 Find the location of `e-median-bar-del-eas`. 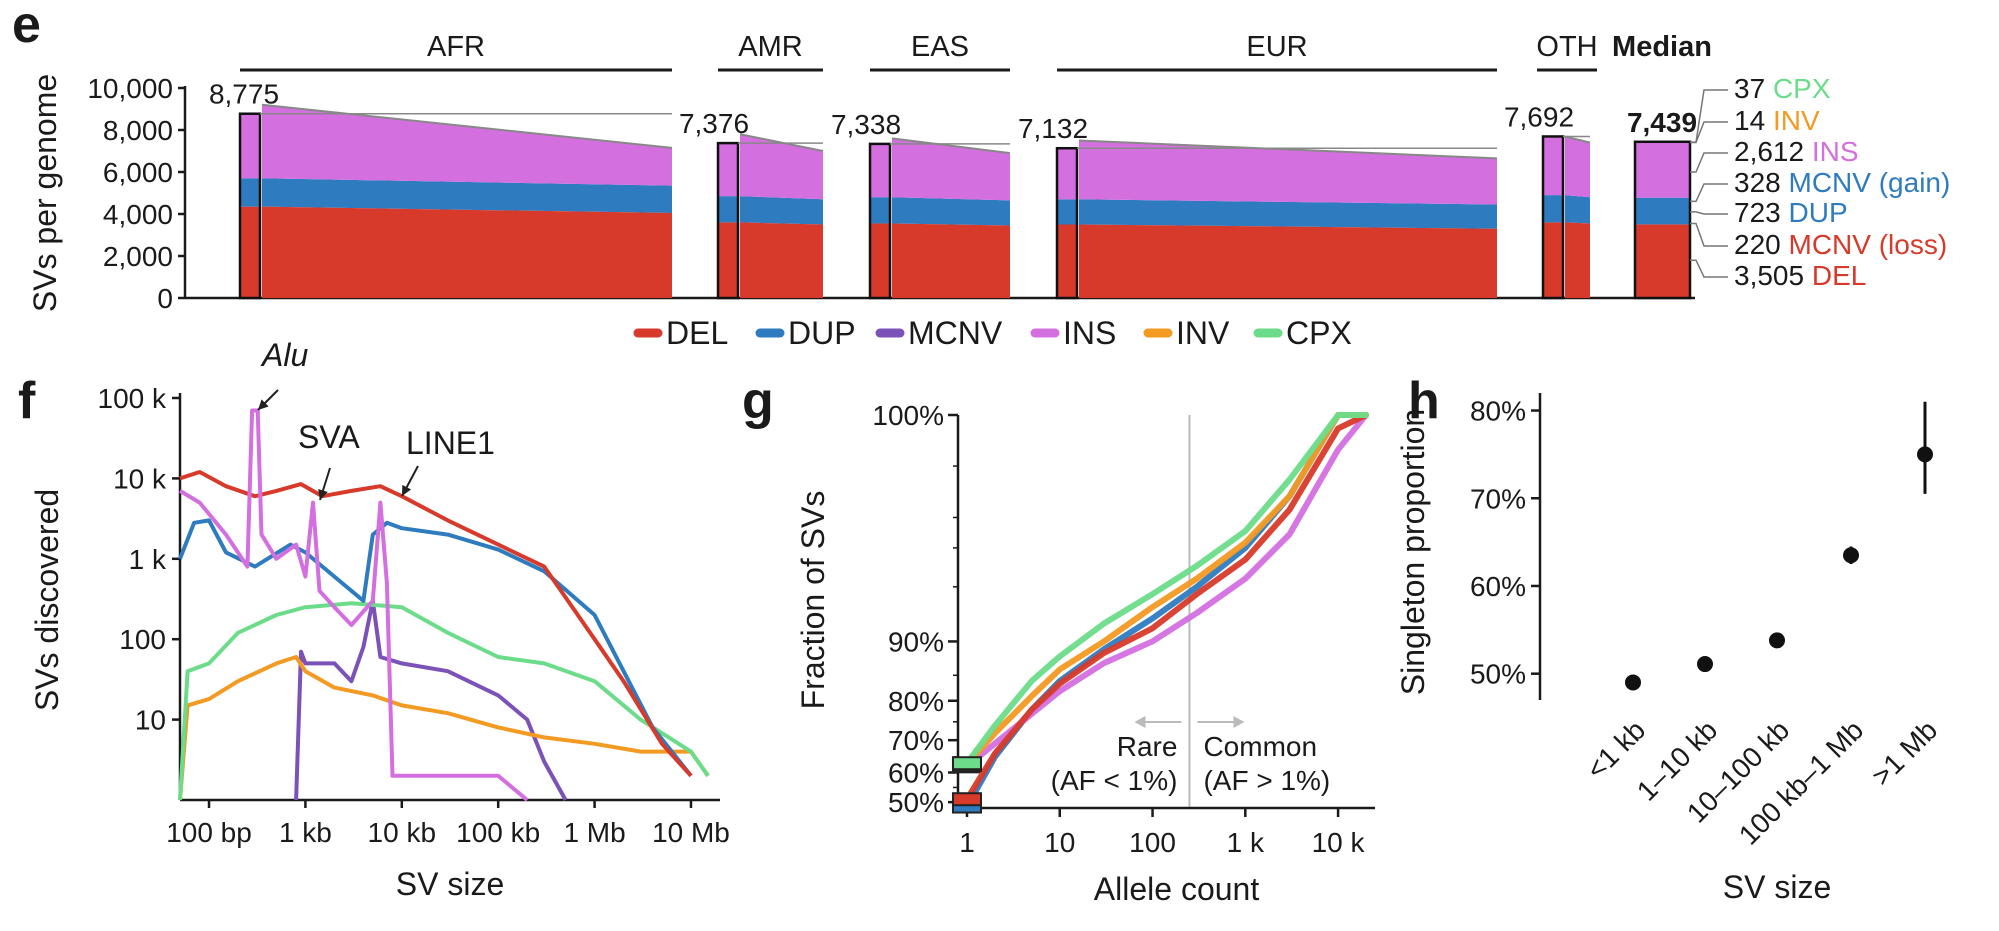

e-median-bar-del-eas is located at coordinates (880, 260).